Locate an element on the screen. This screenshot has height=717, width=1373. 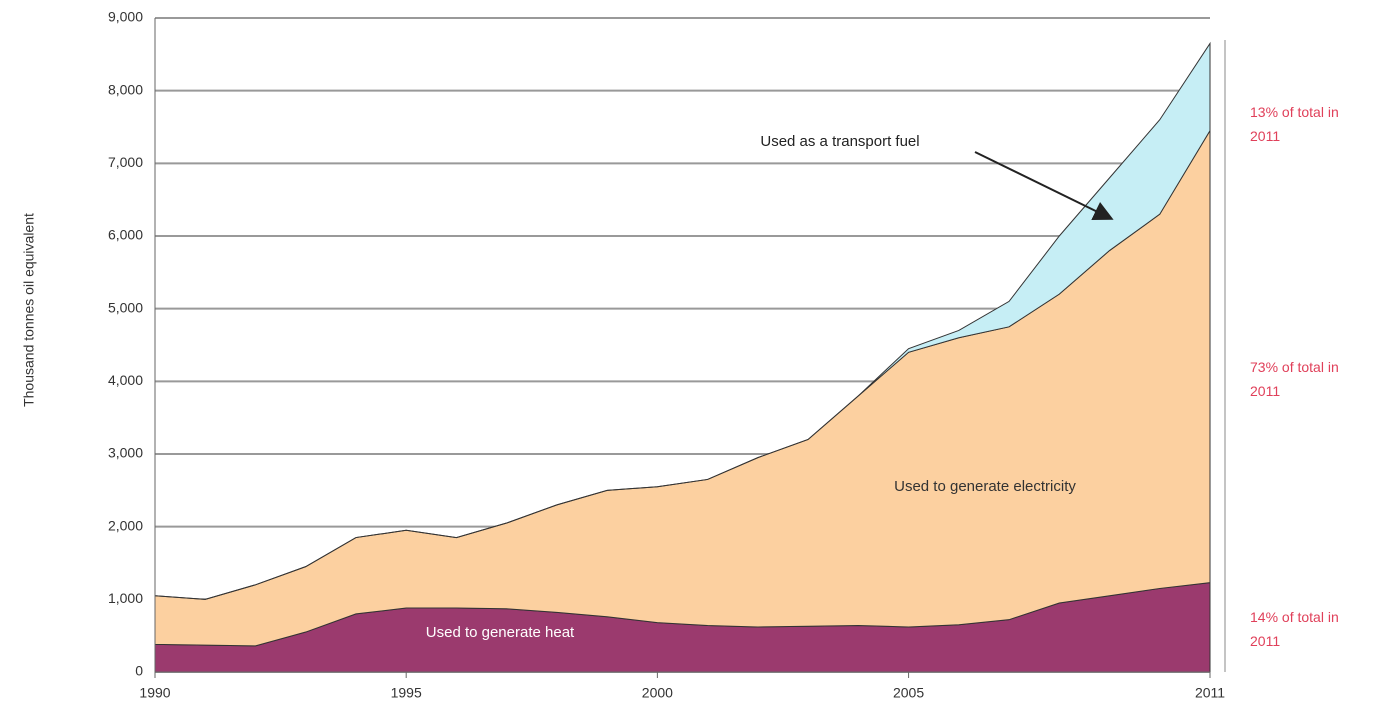
y-tick-label: 6,000 is located at coordinates (125, 235).